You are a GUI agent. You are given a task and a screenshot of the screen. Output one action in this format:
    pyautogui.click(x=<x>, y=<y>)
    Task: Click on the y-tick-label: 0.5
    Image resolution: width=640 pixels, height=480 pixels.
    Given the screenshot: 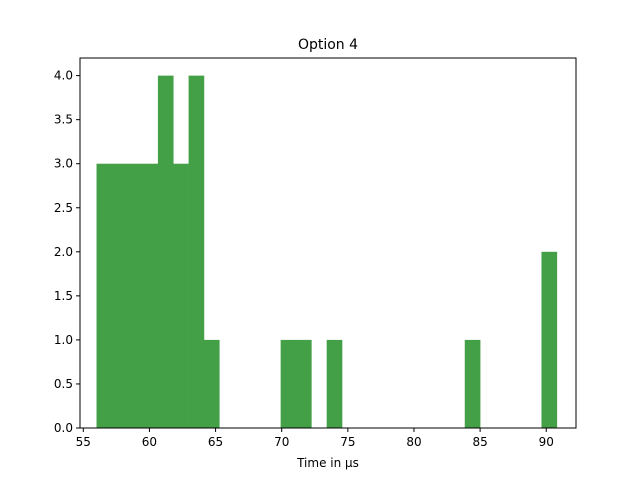 What is the action you would take?
    pyautogui.click(x=63, y=384)
    